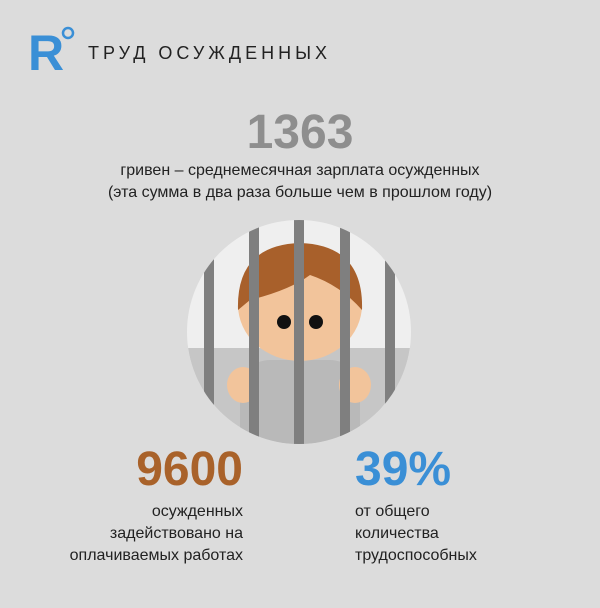 Image resolution: width=600 pixels, height=608 pixels. Describe the element at coordinates (176, 533) in the screenshot. I see `stat-text: задействовано на` at that location.